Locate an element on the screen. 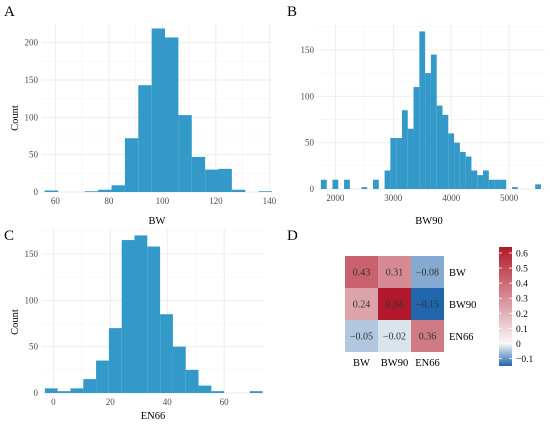 The image size is (550, 425). heatmap-row-label: EN66 is located at coordinates (461, 337).